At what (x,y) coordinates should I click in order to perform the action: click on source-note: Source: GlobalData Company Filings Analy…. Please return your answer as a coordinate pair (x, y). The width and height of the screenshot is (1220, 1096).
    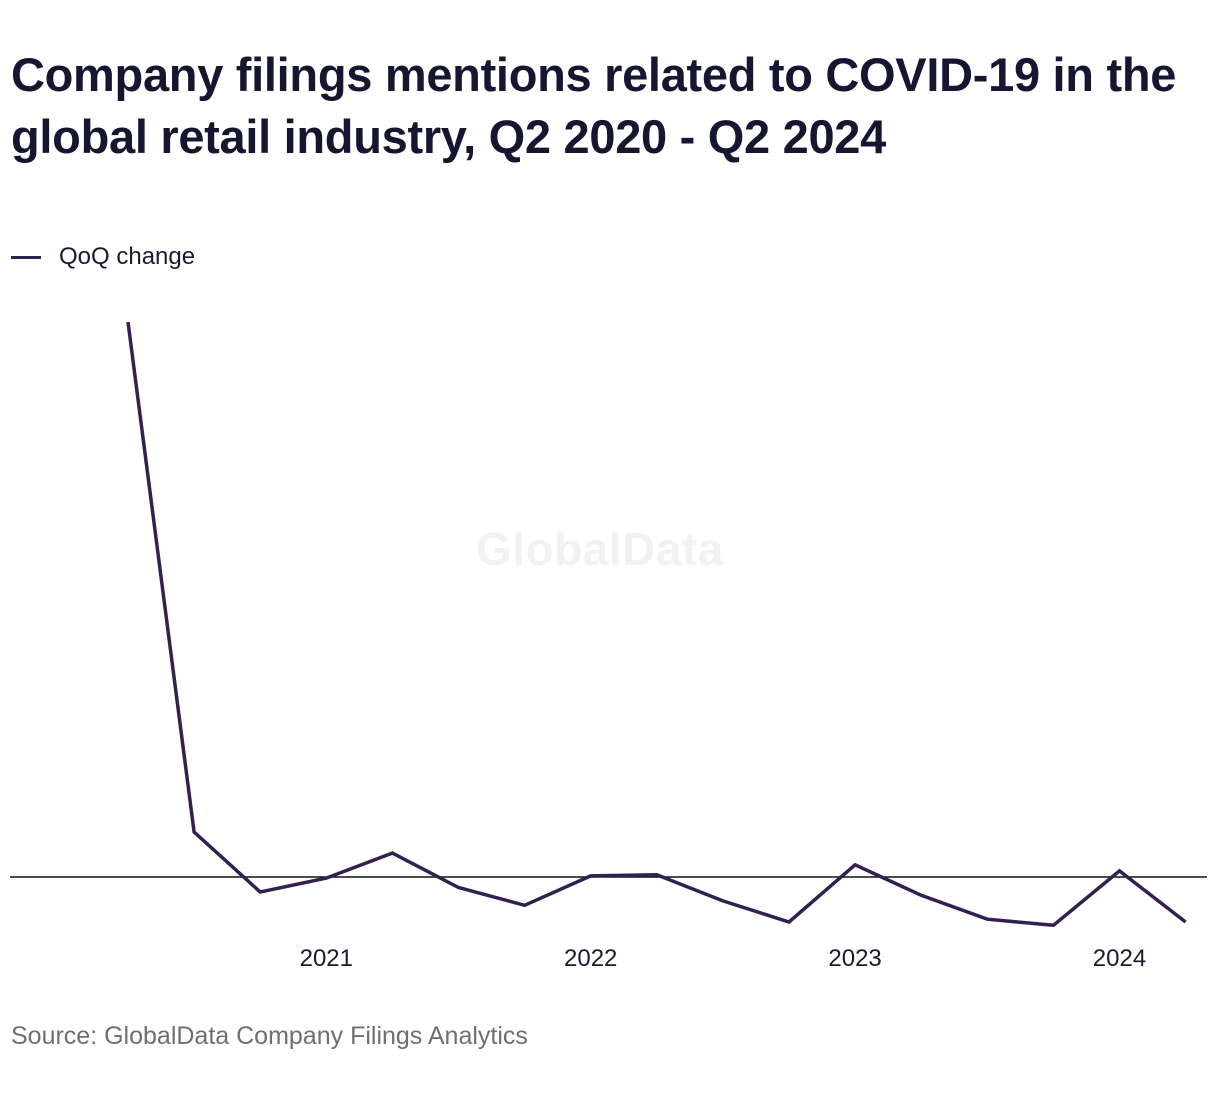
    Looking at the image, I should click on (269, 1036).